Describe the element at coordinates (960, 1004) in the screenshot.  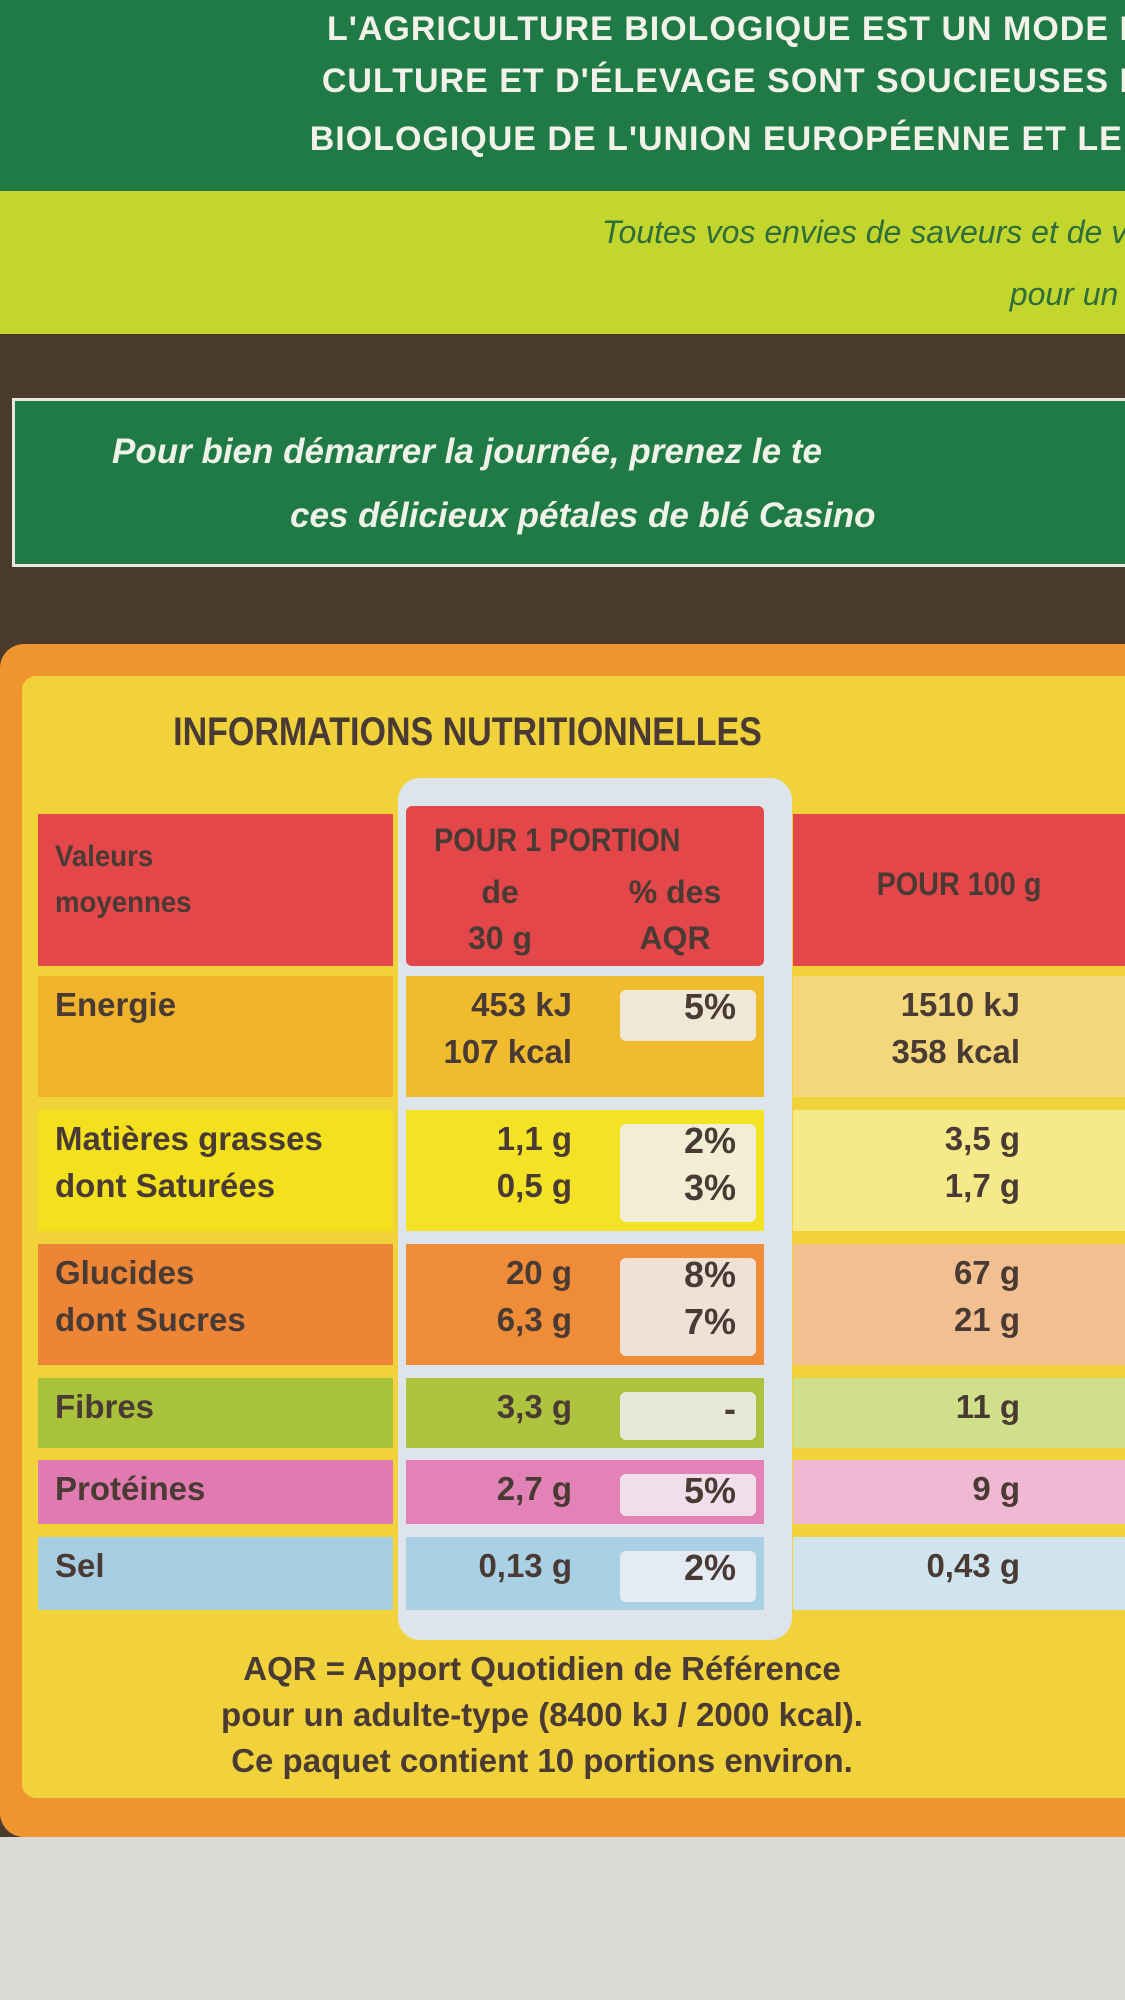
I see `row-per100: 1510 kJ` at that location.